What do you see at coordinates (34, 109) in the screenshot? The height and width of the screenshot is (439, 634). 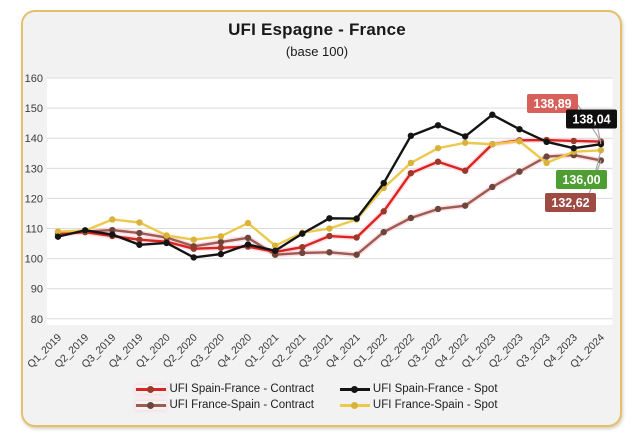 I see `y-axis-tick-label: 150` at bounding box center [34, 109].